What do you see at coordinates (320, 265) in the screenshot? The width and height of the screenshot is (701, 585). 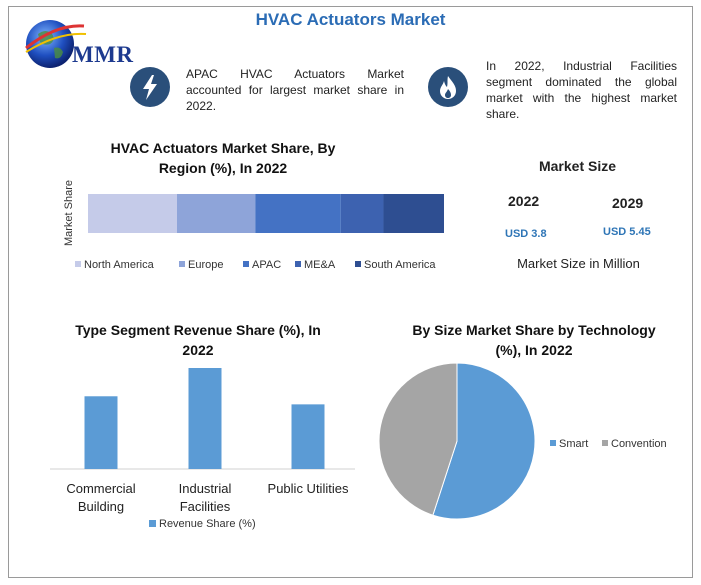 I see `region-legend-label-3: ME&A` at bounding box center [320, 265].